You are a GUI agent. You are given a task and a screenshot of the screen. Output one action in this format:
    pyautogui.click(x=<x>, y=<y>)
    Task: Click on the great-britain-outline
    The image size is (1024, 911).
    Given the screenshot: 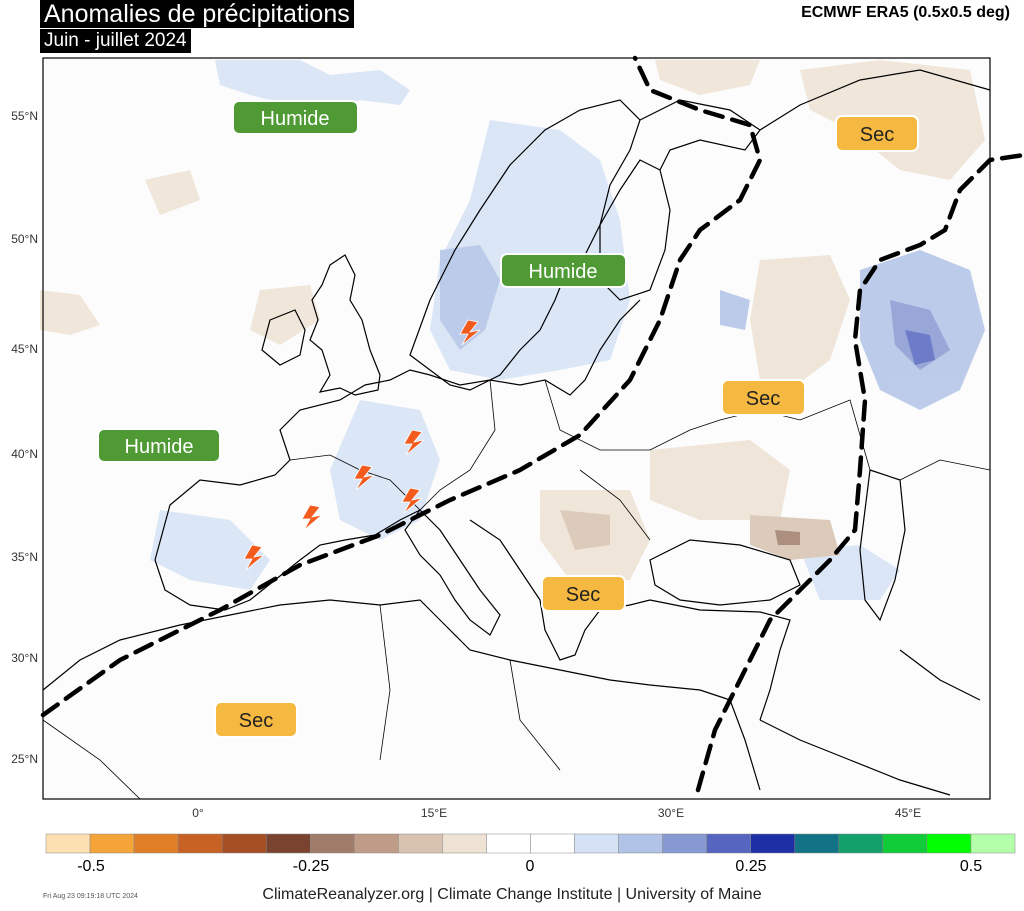 What is the action you would take?
    pyautogui.click(x=345, y=325)
    